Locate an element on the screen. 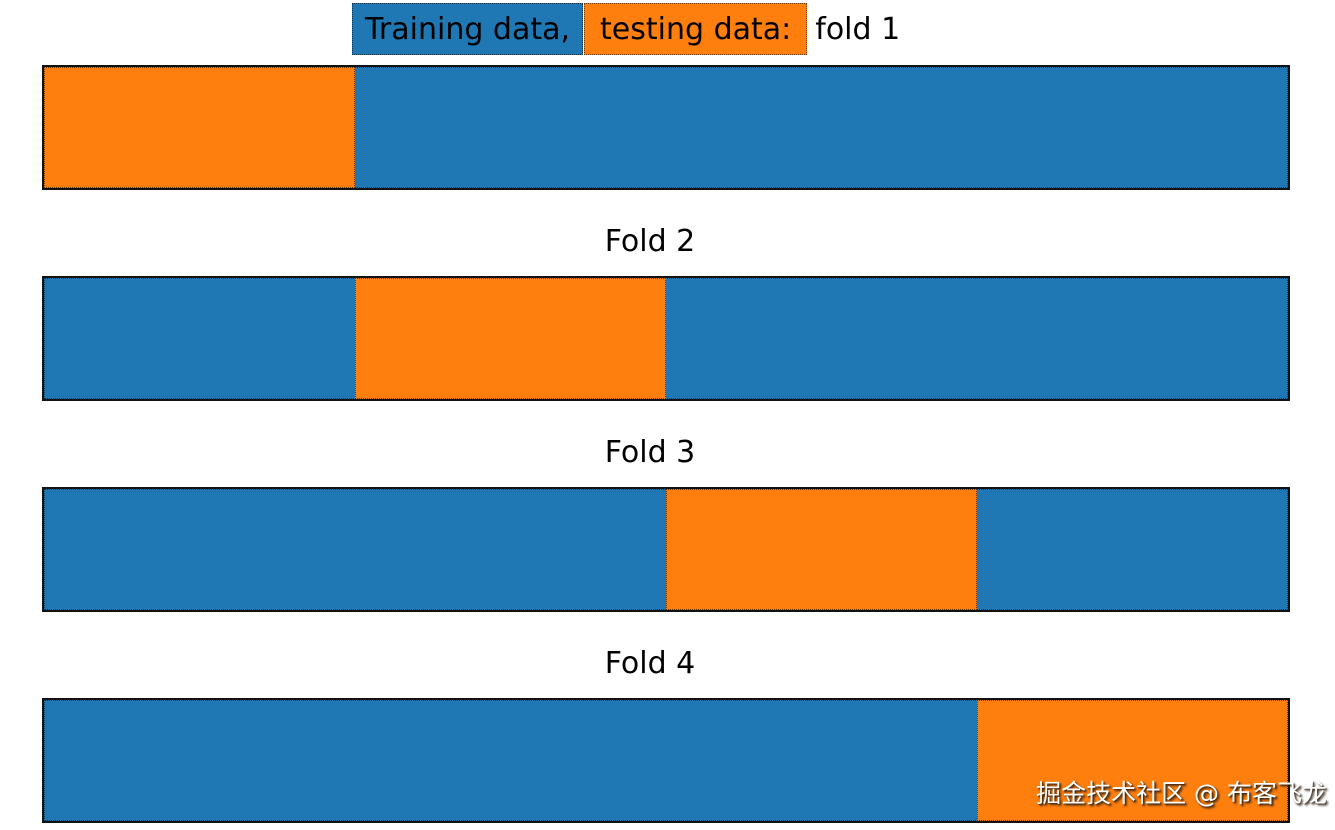 This screenshot has height=830, width=1335. fold-2-label: Fold 2 is located at coordinates (650, 241).